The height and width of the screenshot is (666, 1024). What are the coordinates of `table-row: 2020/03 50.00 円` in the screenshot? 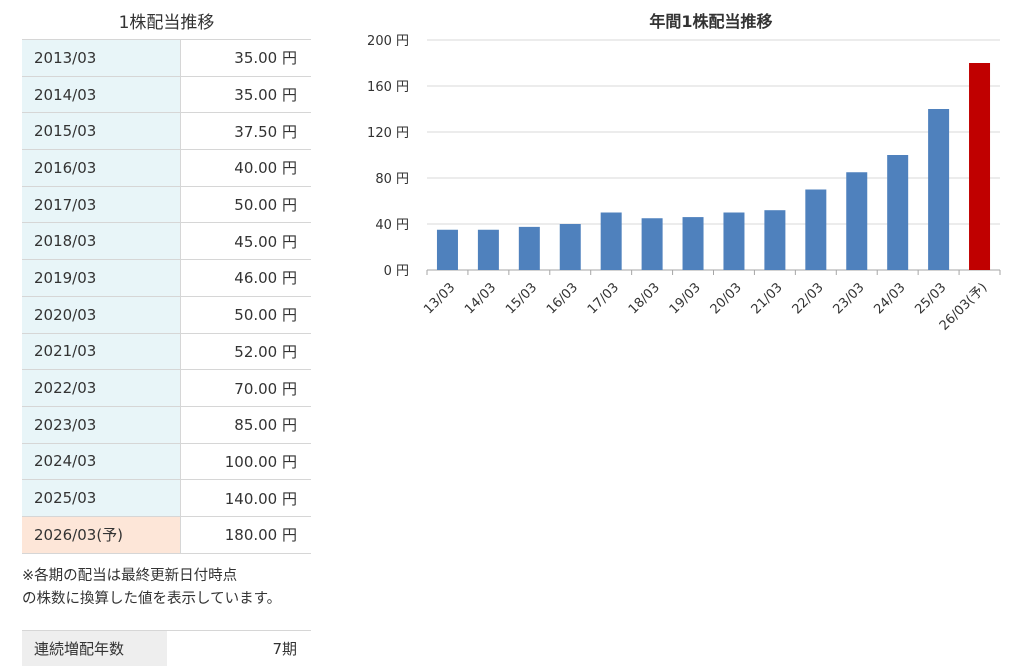 It's located at (166, 315).